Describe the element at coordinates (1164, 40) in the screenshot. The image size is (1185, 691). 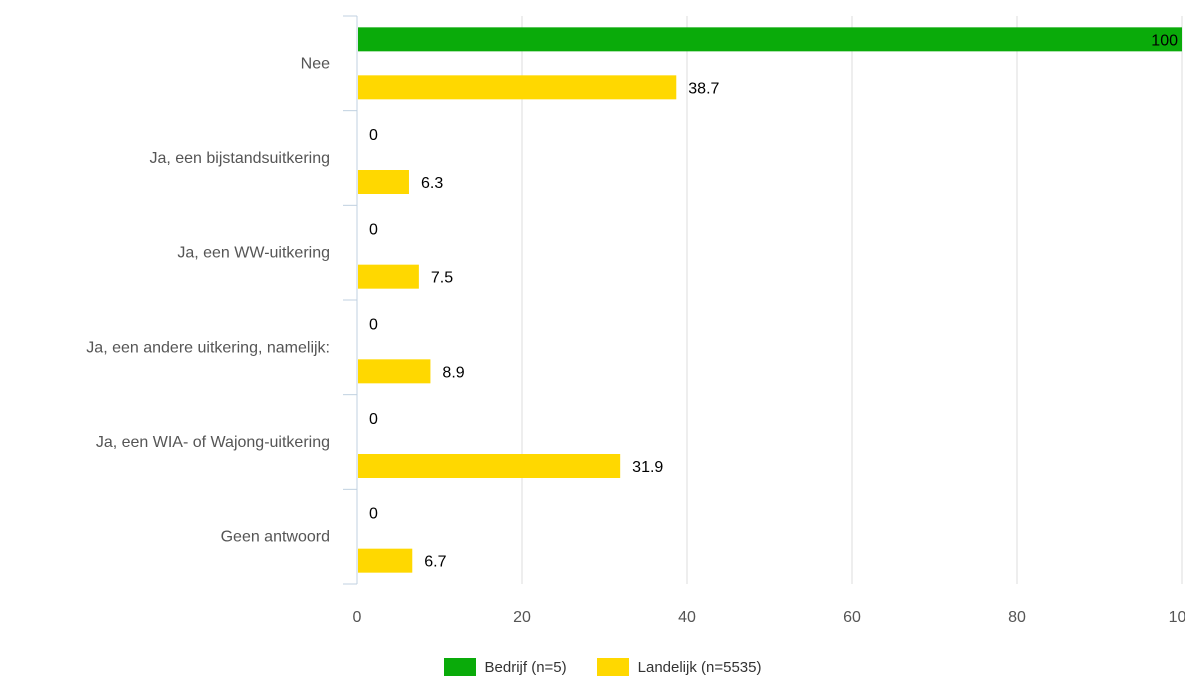
I see `data-label-series0-cat0: 100` at that location.